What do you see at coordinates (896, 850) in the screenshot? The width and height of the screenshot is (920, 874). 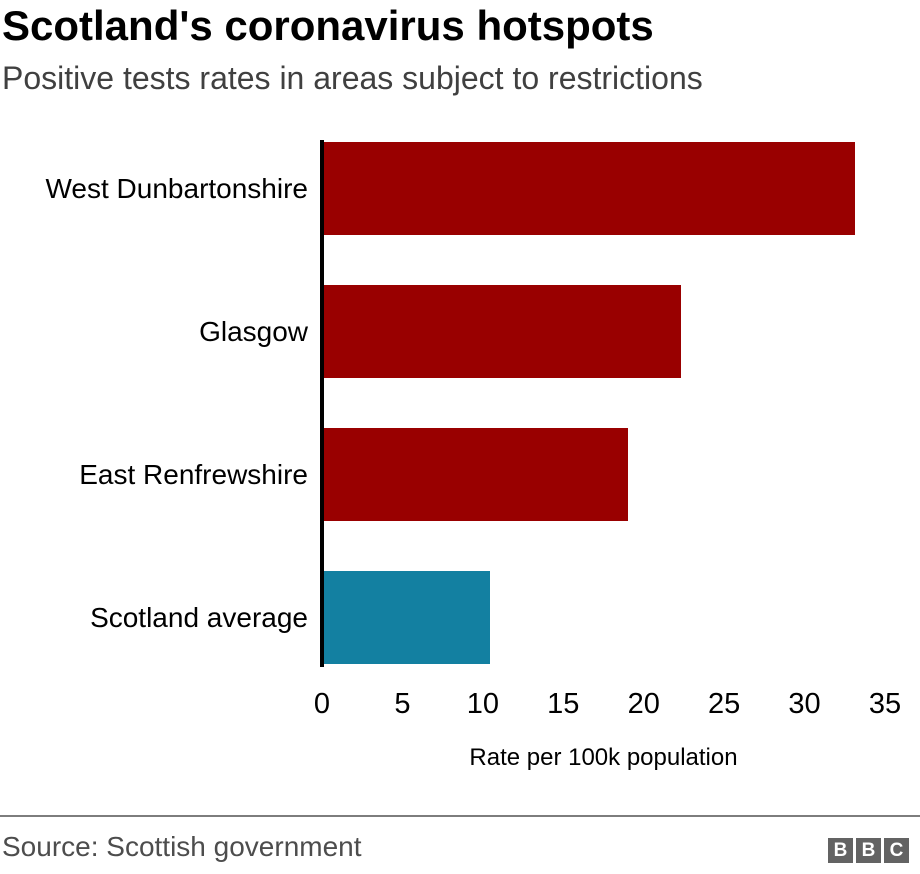 I see `bbc-logo-block: C` at bounding box center [896, 850].